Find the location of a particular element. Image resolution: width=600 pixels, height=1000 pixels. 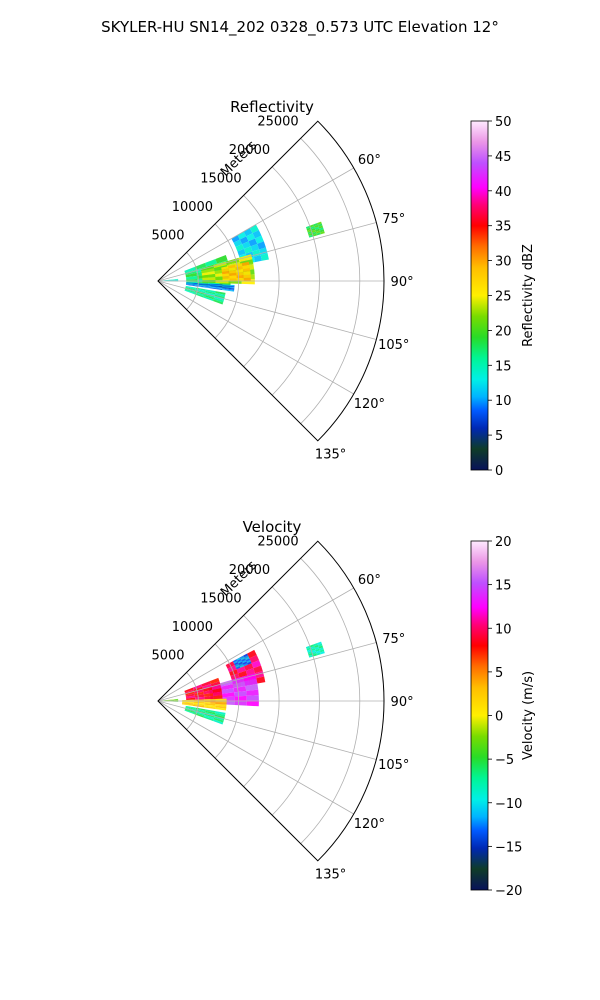

range-tick-label: 25000 is located at coordinates (277, 121).